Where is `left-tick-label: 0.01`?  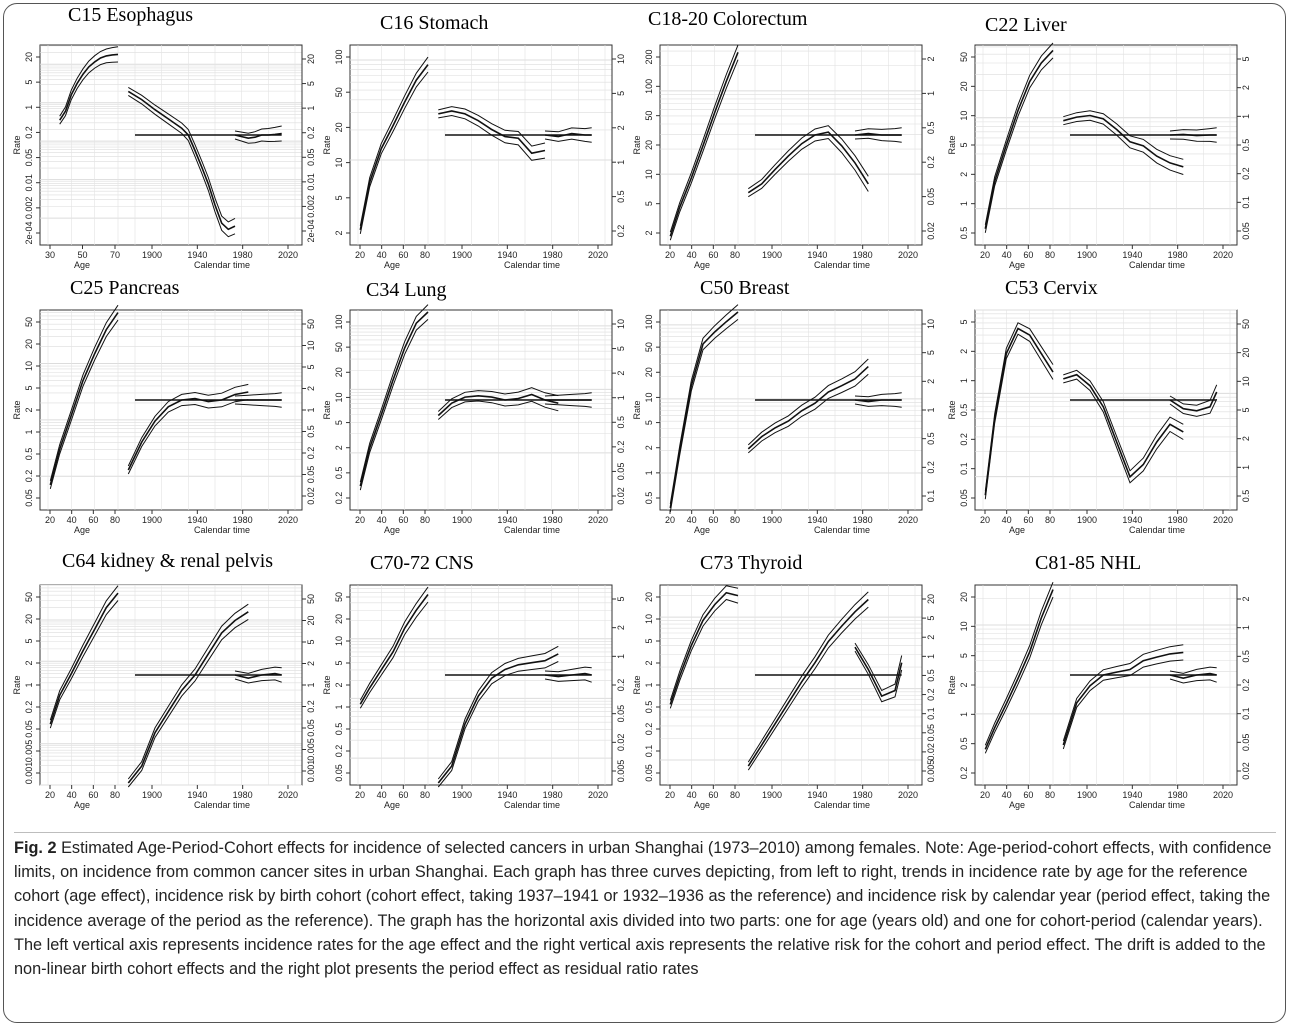 left-tick-label: 0.01 is located at coordinates (29, 183).